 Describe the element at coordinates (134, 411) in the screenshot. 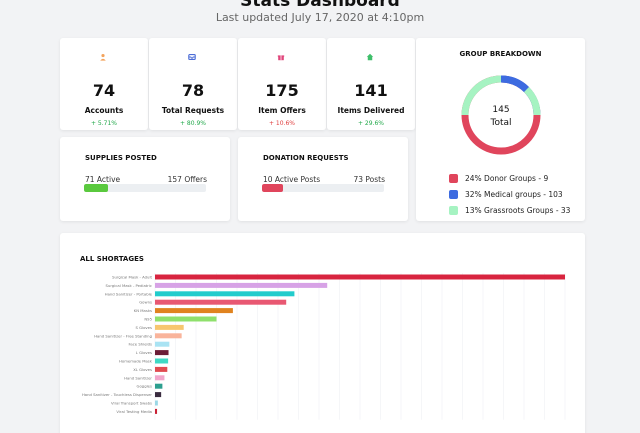

I see `bar-label: Viral Testing Media` at that location.